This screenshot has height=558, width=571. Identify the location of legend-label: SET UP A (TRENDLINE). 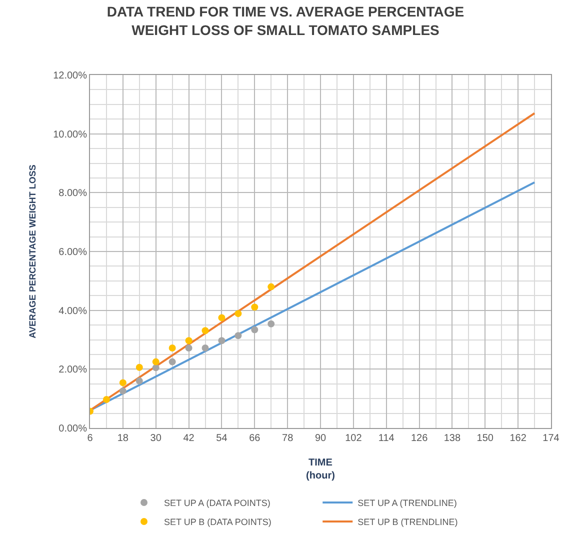
(407, 503).